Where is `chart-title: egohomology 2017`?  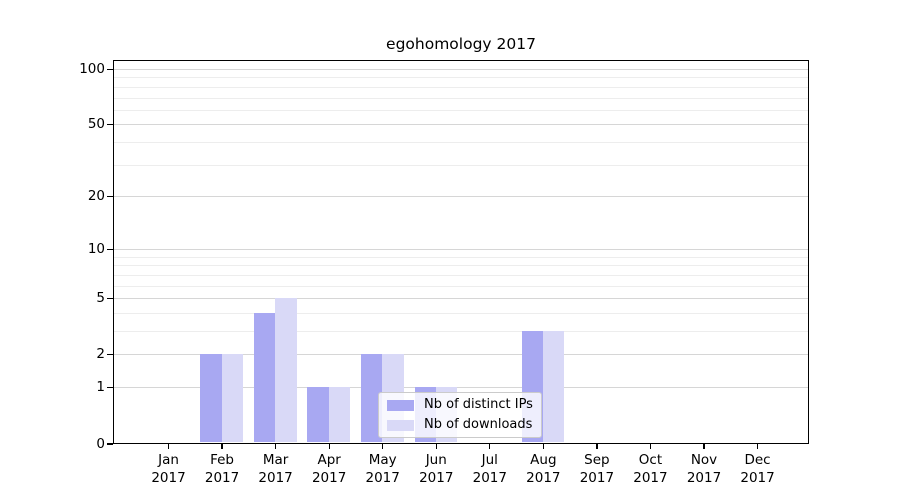
chart-title: egohomology 2017 is located at coordinates (461, 44).